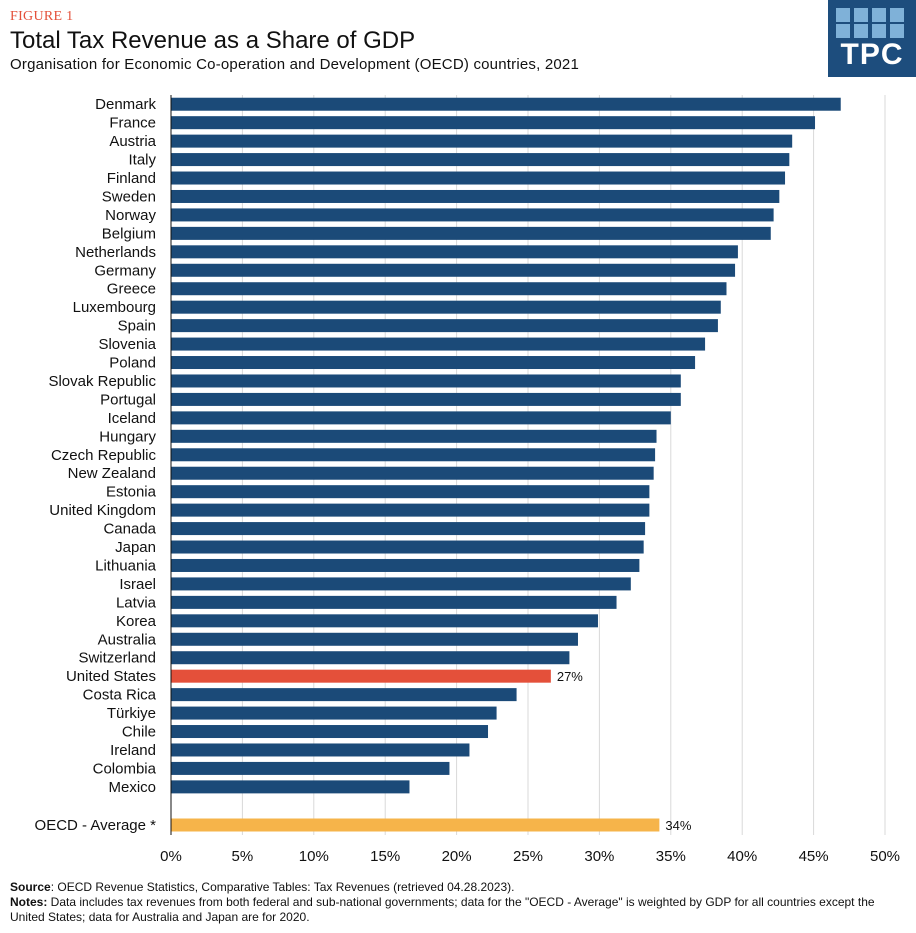  What do you see at coordinates (127, 436) in the screenshot?
I see `category-label: Hungary` at bounding box center [127, 436].